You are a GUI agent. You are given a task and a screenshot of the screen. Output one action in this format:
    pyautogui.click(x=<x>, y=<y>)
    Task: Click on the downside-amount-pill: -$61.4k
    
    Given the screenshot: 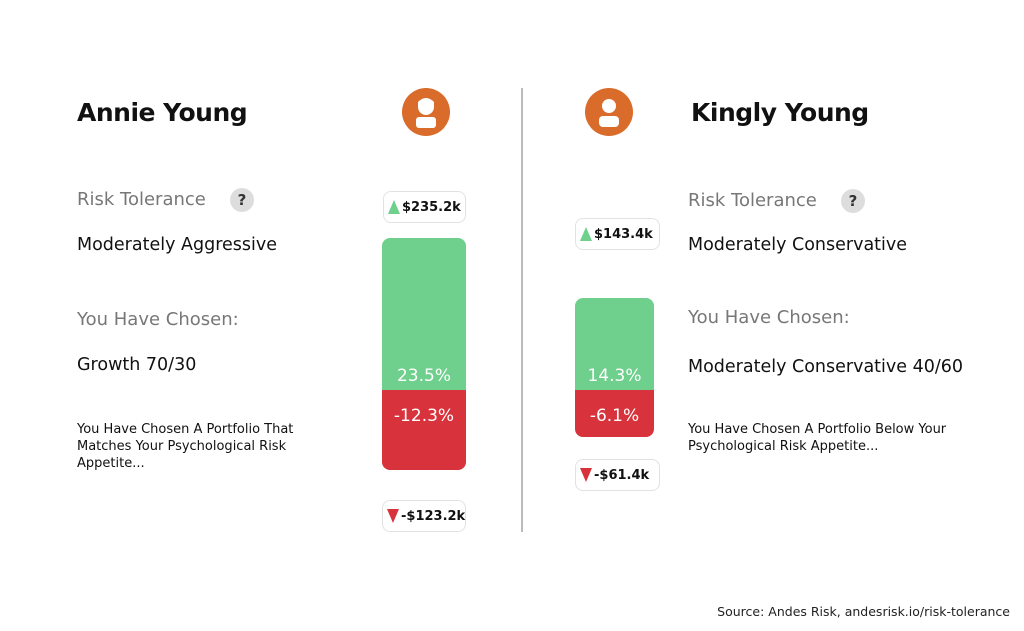 What is the action you would take?
    pyautogui.click(x=617, y=475)
    